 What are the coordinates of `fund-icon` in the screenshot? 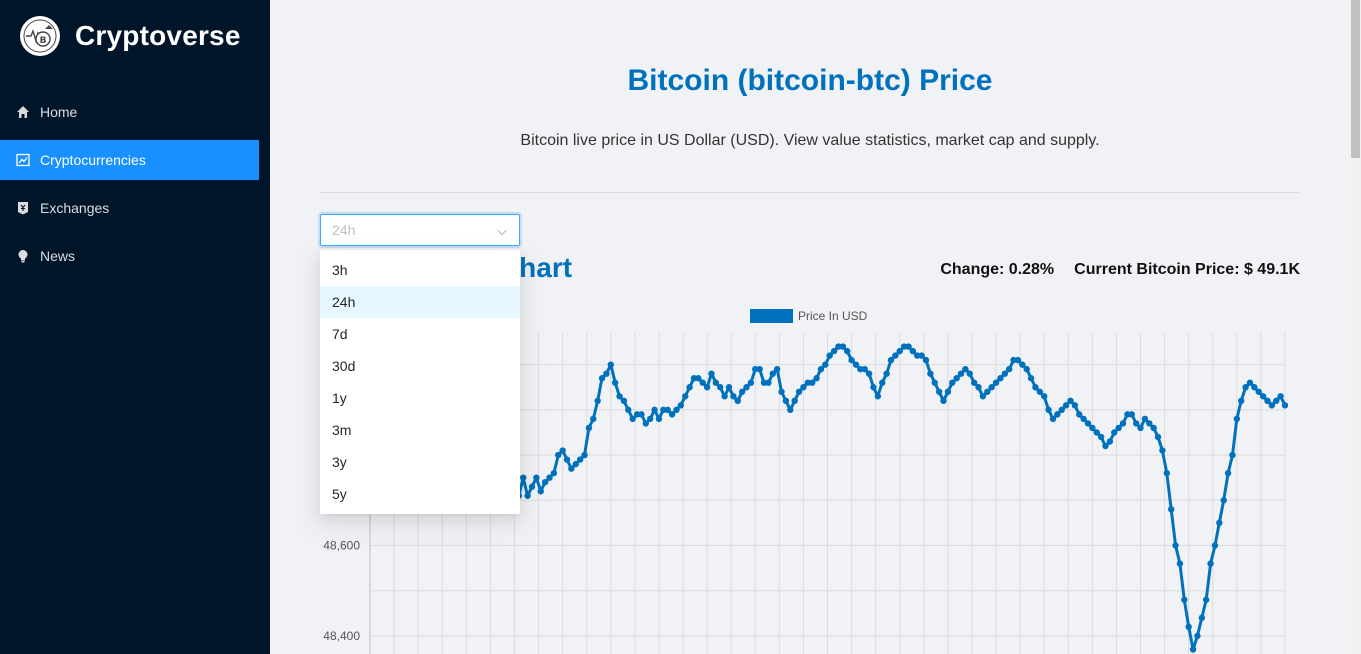 It's located at (23, 160).